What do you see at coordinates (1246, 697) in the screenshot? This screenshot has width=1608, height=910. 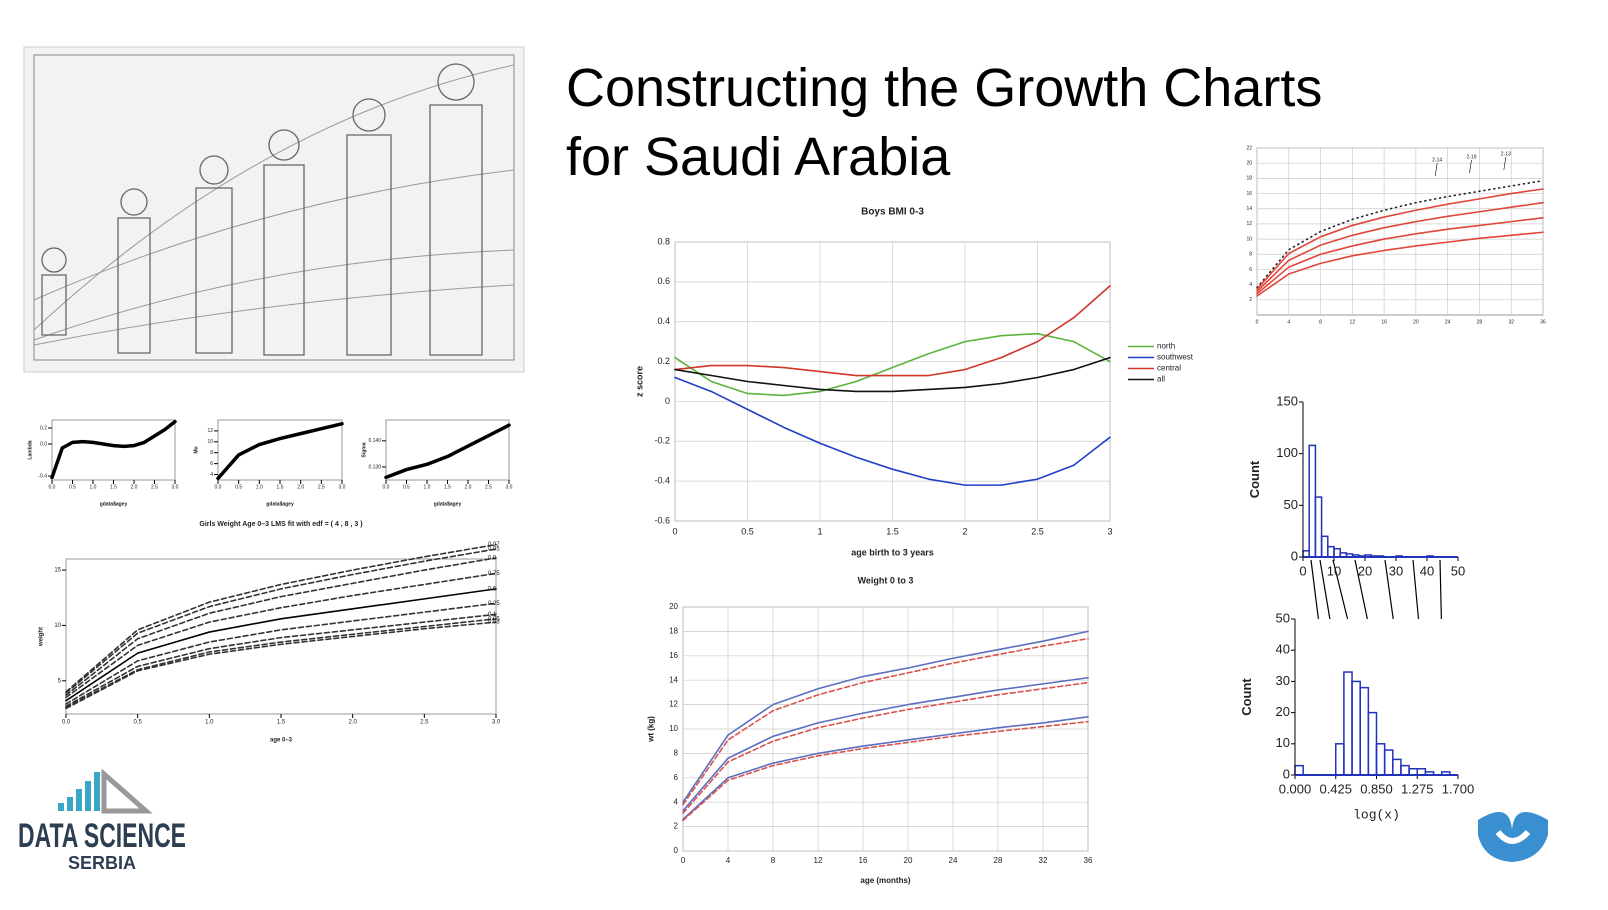 I see `y-axis-label: Count` at bounding box center [1246, 697].